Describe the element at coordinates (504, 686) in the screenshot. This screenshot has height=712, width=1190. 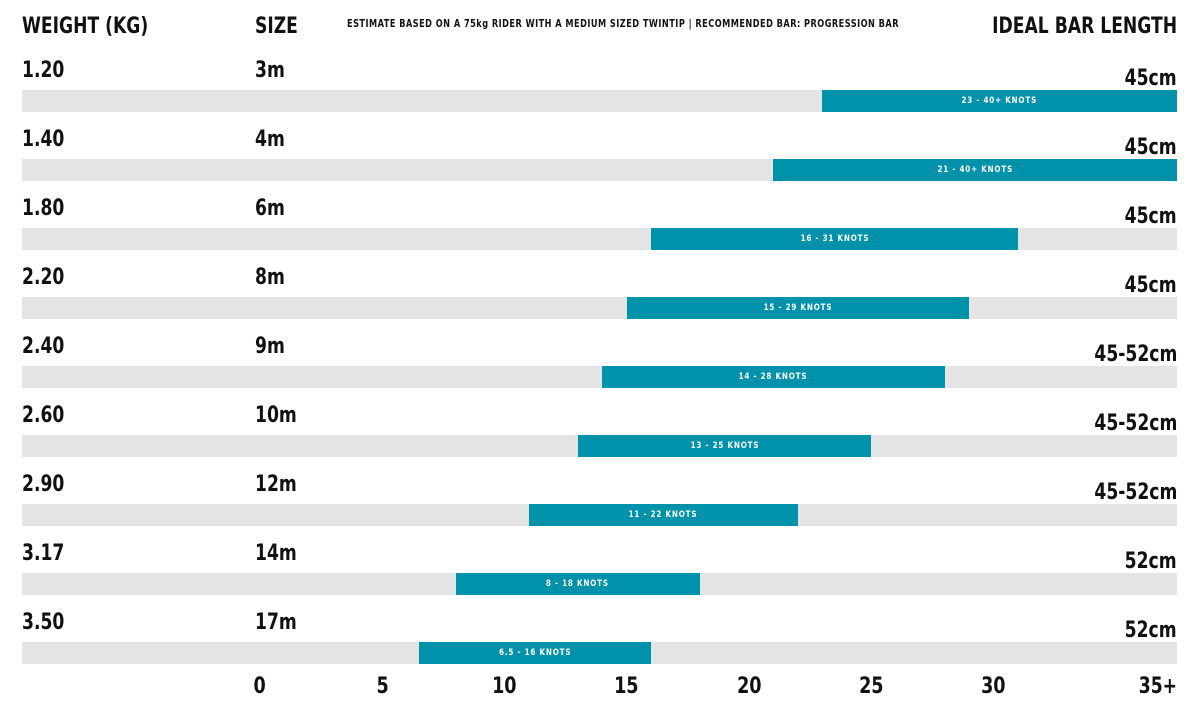
I see `x-tick-label: 10` at that location.